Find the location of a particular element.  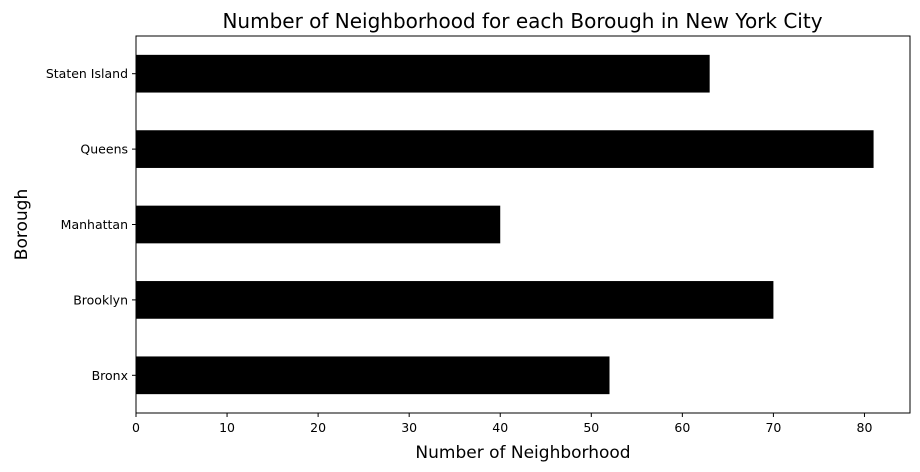

x-tick-label: 40 is located at coordinates (500, 427).